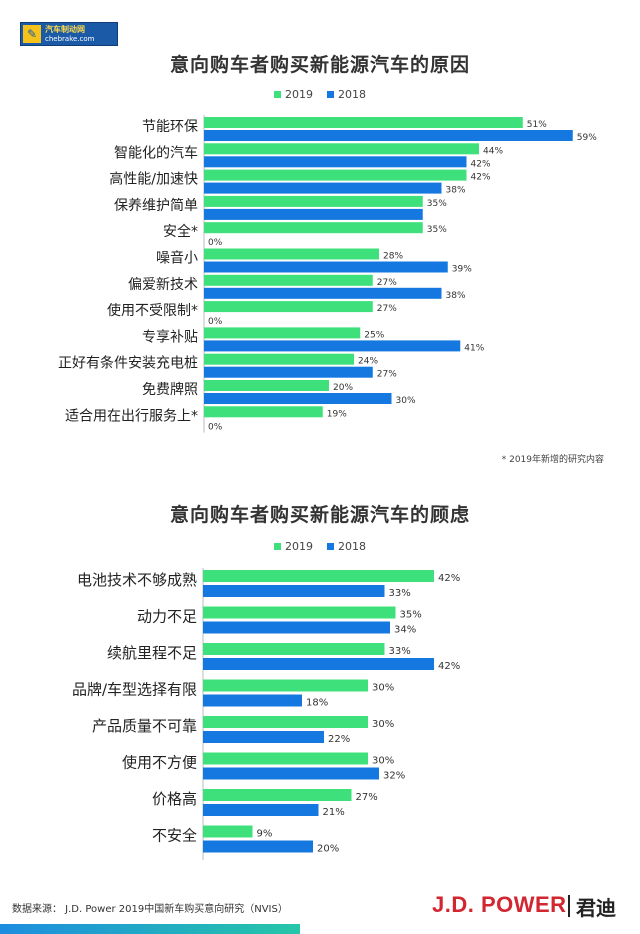 Image resolution: width=640 pixels, height=934 pixels. Describe the element at coordinates (596, 908) in the screenshot. I see `brand-cn: 君迪` at that location.